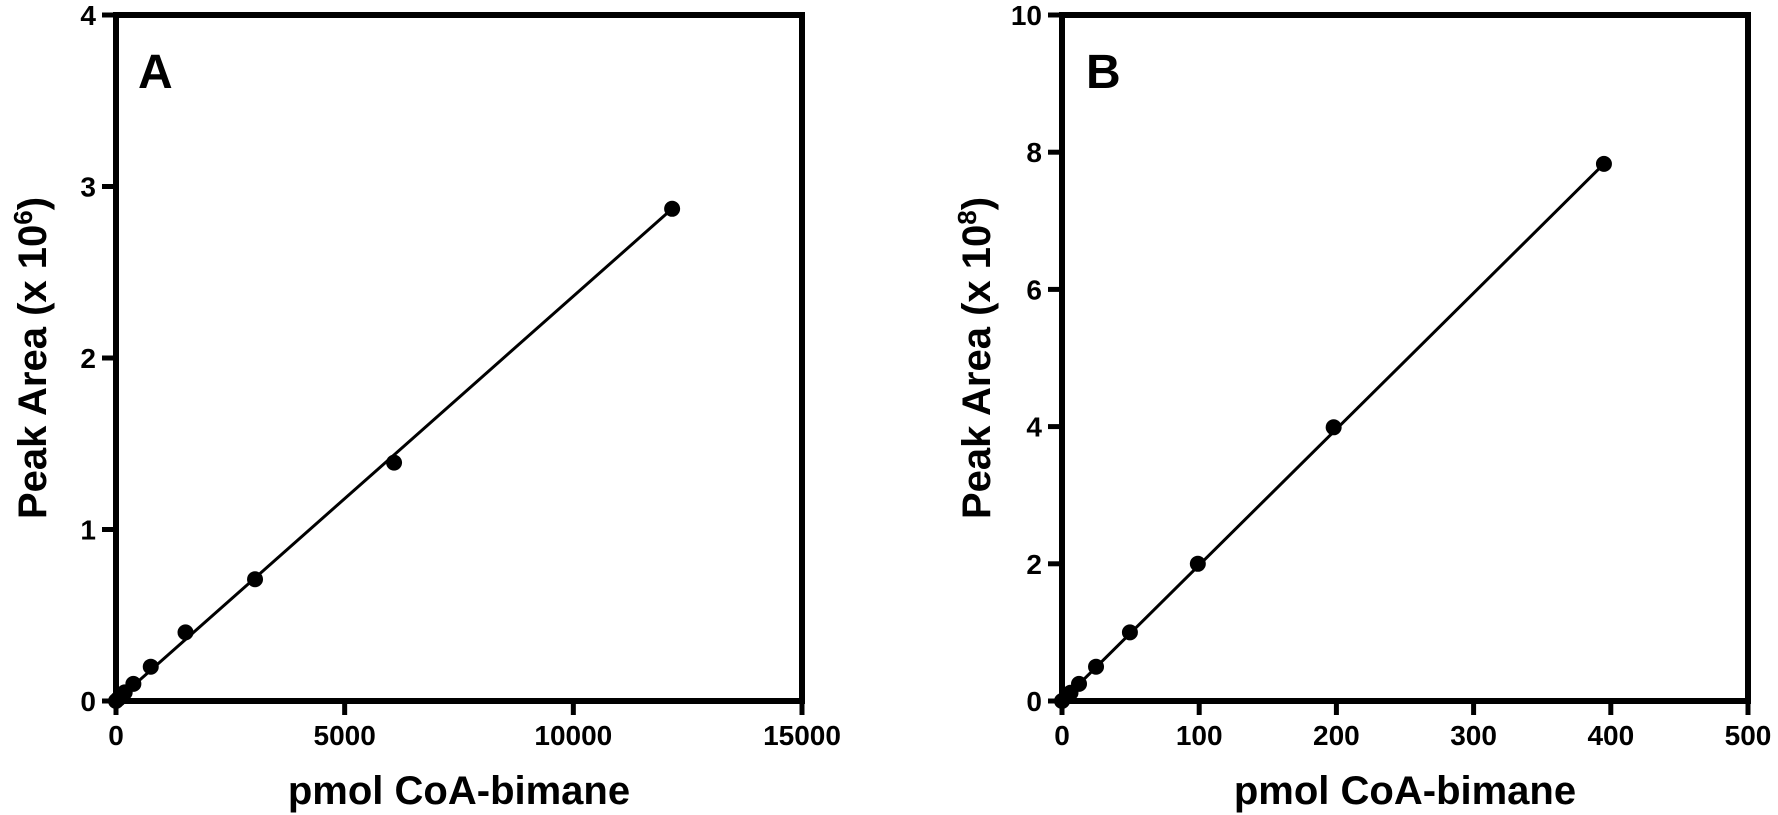 Image resolution: width=1778 pixels, height=815 pixels. I want to click on y-tick-label: 6, so click(1034, 289).